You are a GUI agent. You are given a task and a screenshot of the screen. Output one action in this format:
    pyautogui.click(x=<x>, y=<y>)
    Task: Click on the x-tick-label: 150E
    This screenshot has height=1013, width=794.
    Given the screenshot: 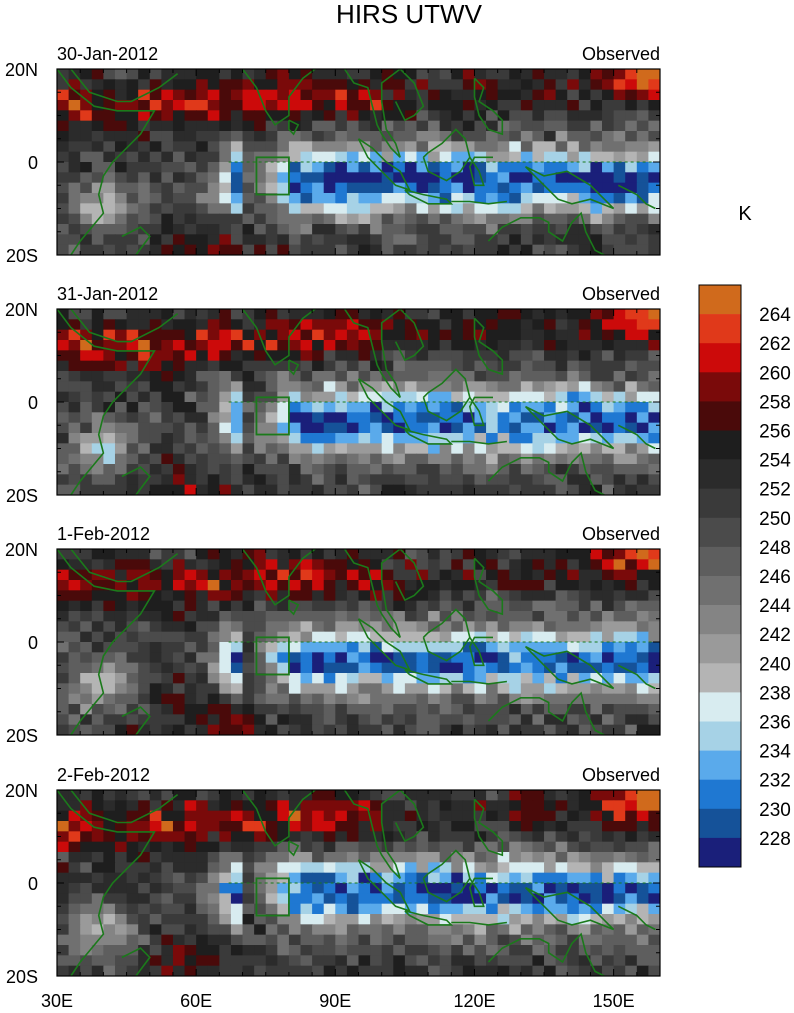 What is the action you would take?
    pyautogui.click(x=614, y=1001)
    